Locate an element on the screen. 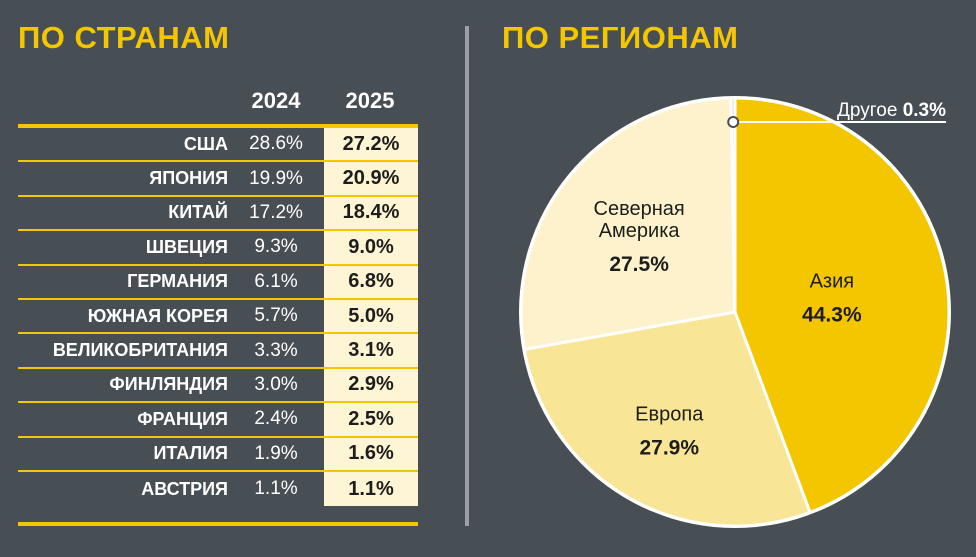  table-row: ГЕРМАНИЯ 6.1% 6.8% is located at coordinates (218, 282).